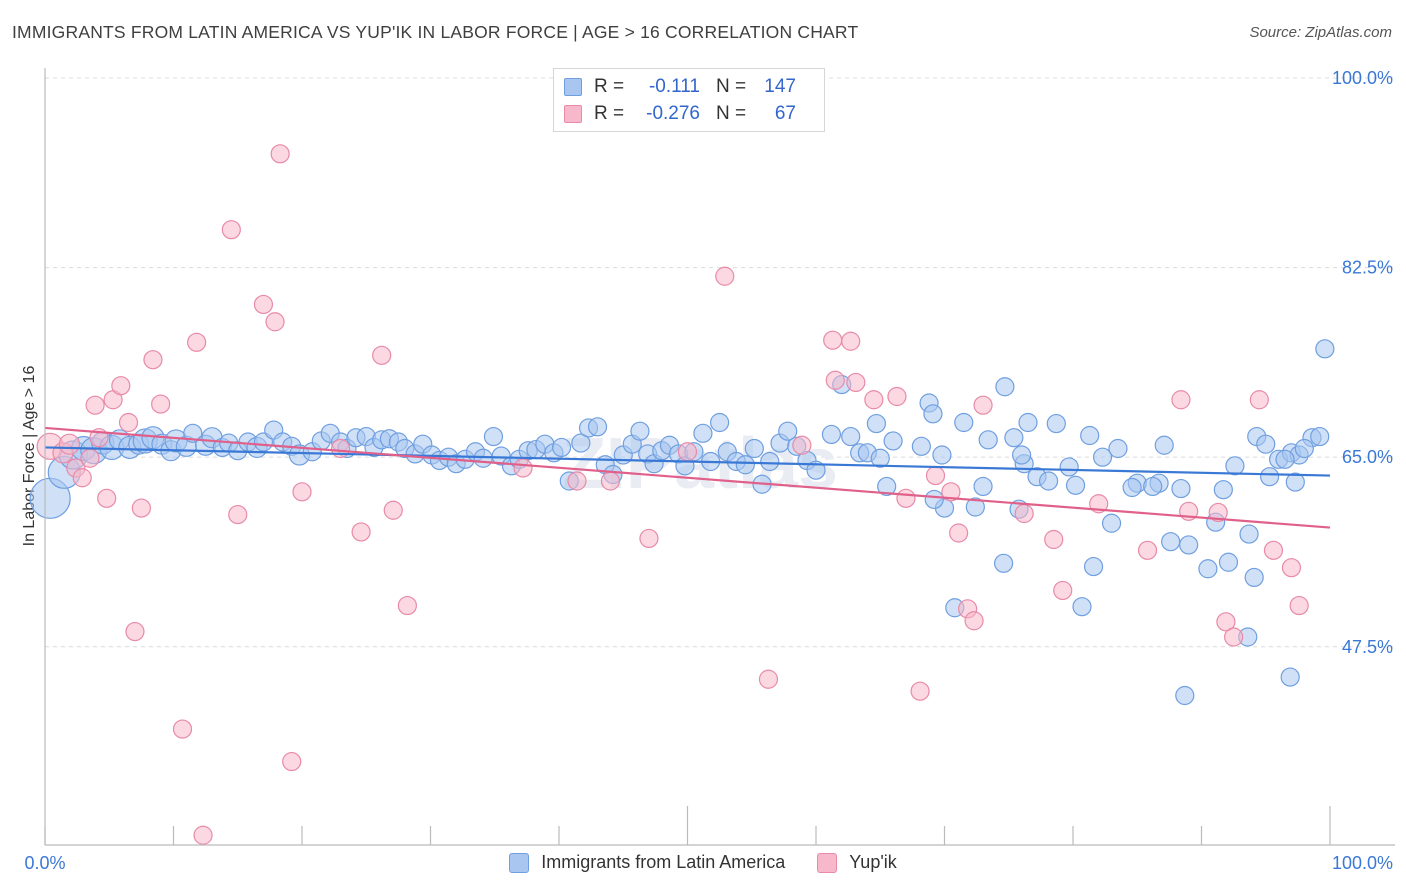  Describe the element at coordinates (674, 86) in the screenshot. I see `r-value: -0.111` at that location.